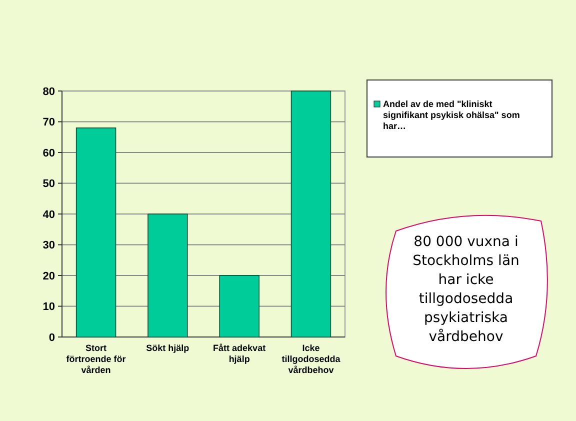 The image size is (576, 421). Describe the element at coordinates (48, 246) in the screenshot. I see `y-tick-label: 30` at that location.